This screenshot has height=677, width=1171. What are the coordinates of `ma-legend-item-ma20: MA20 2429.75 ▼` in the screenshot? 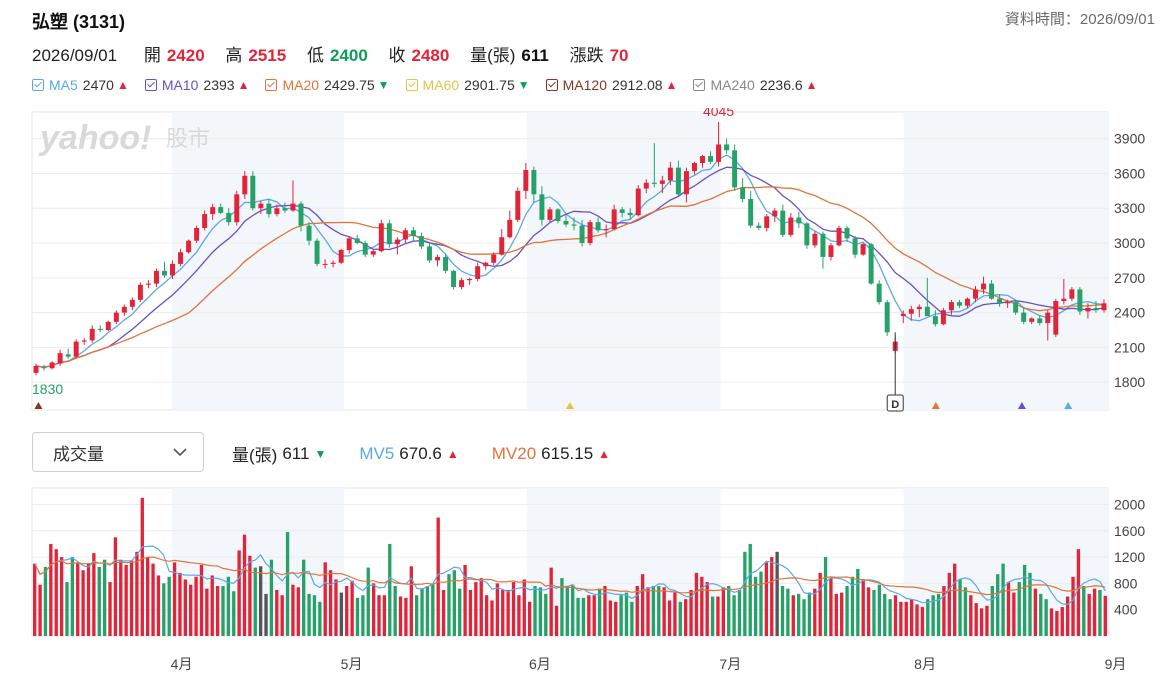 It's located at (327, 85).